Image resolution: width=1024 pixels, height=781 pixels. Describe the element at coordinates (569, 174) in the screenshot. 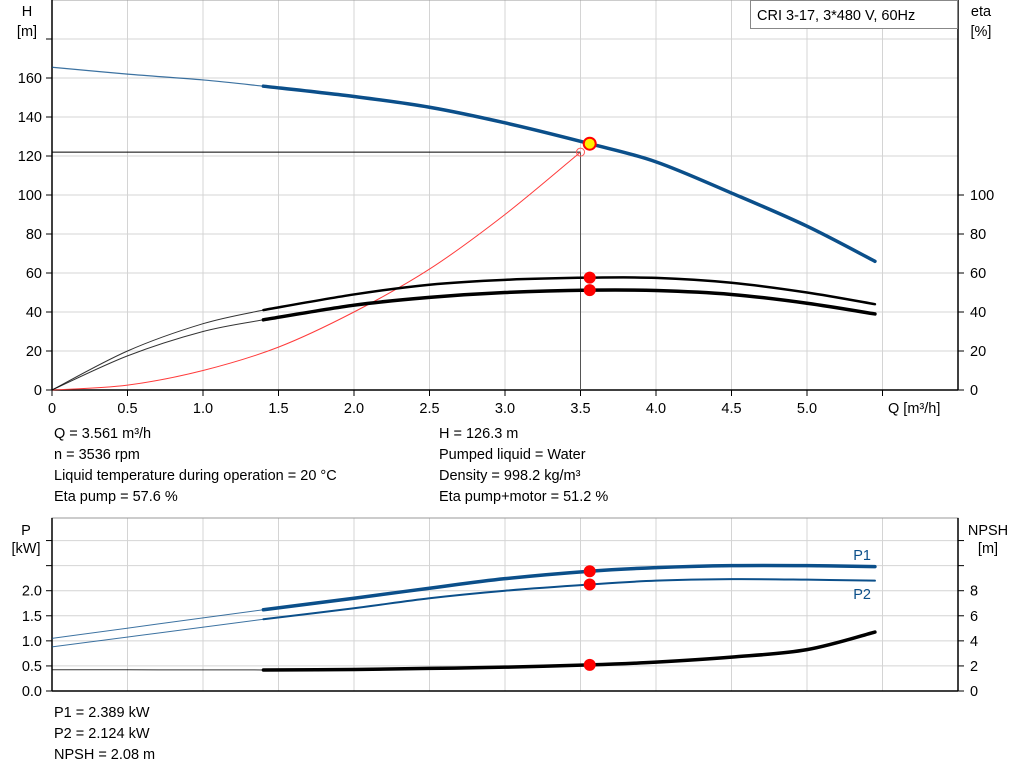

I see `head-curve` at that location.